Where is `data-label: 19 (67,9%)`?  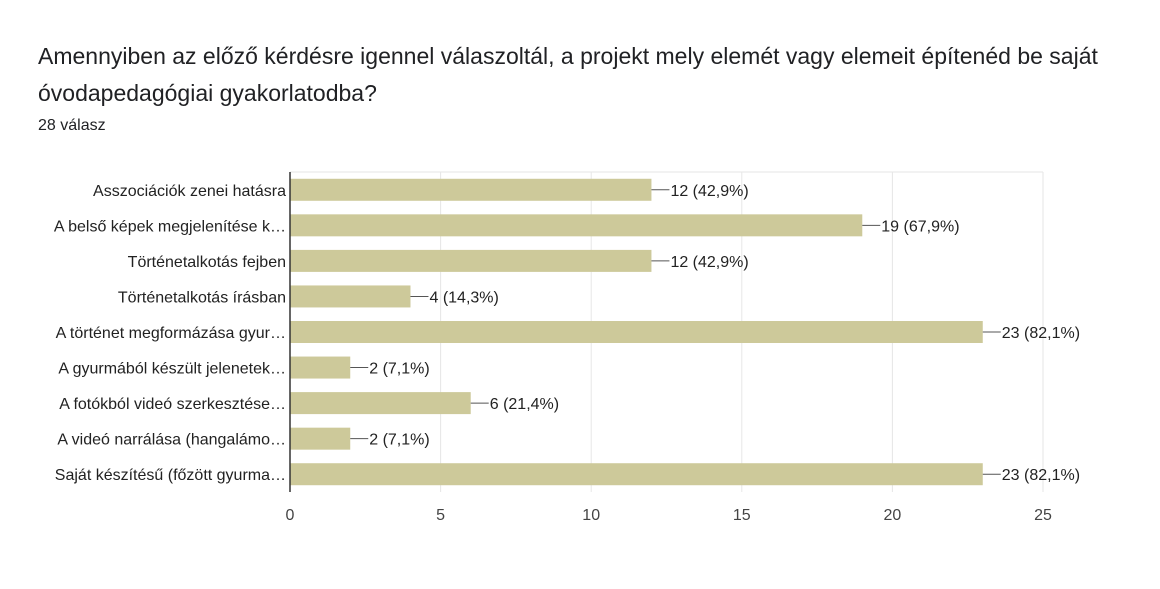 data-label: 19 (67,9%) is located at coordinates (920, 226).